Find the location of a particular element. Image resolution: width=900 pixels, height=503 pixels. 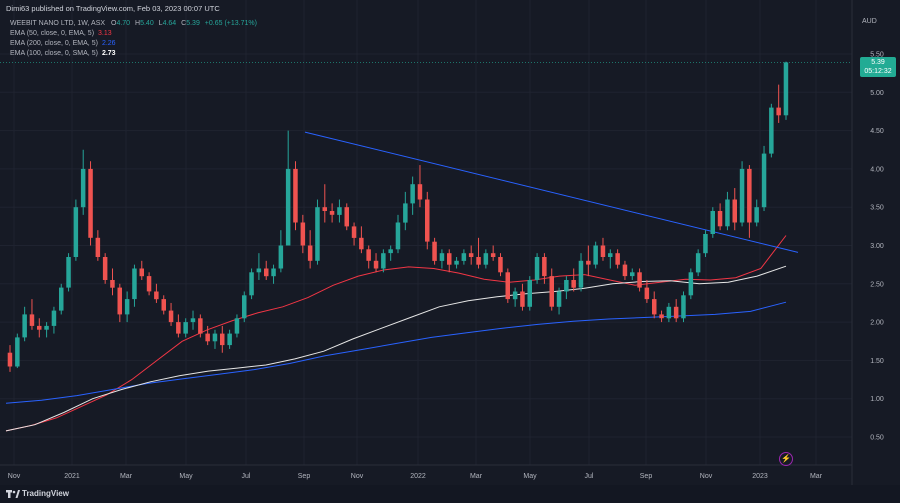

x-tick-label: 2021 is located at coordinates (72, 476).